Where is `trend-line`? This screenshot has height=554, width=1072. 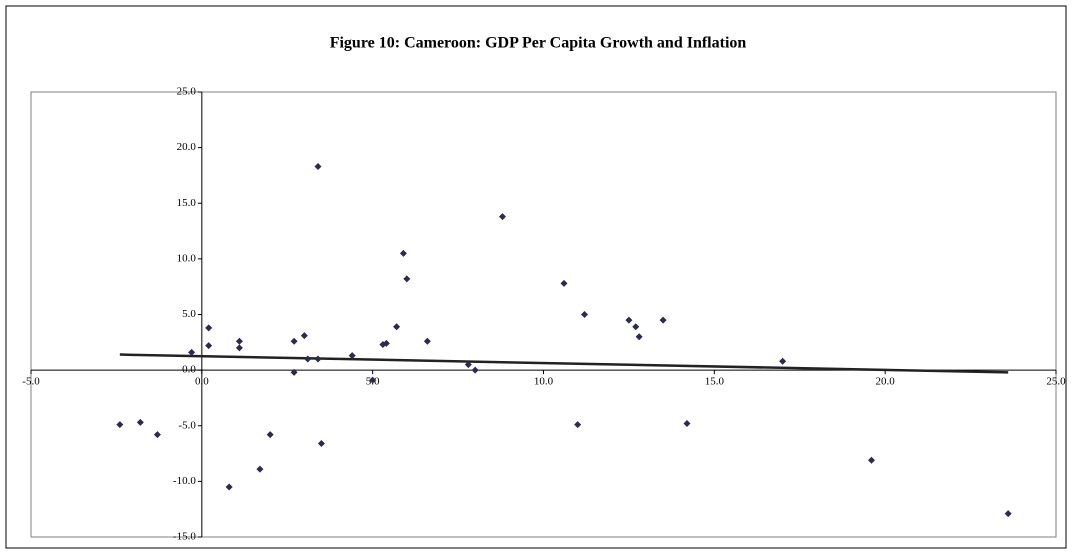
trend-line is located at coordinates (564, 363).